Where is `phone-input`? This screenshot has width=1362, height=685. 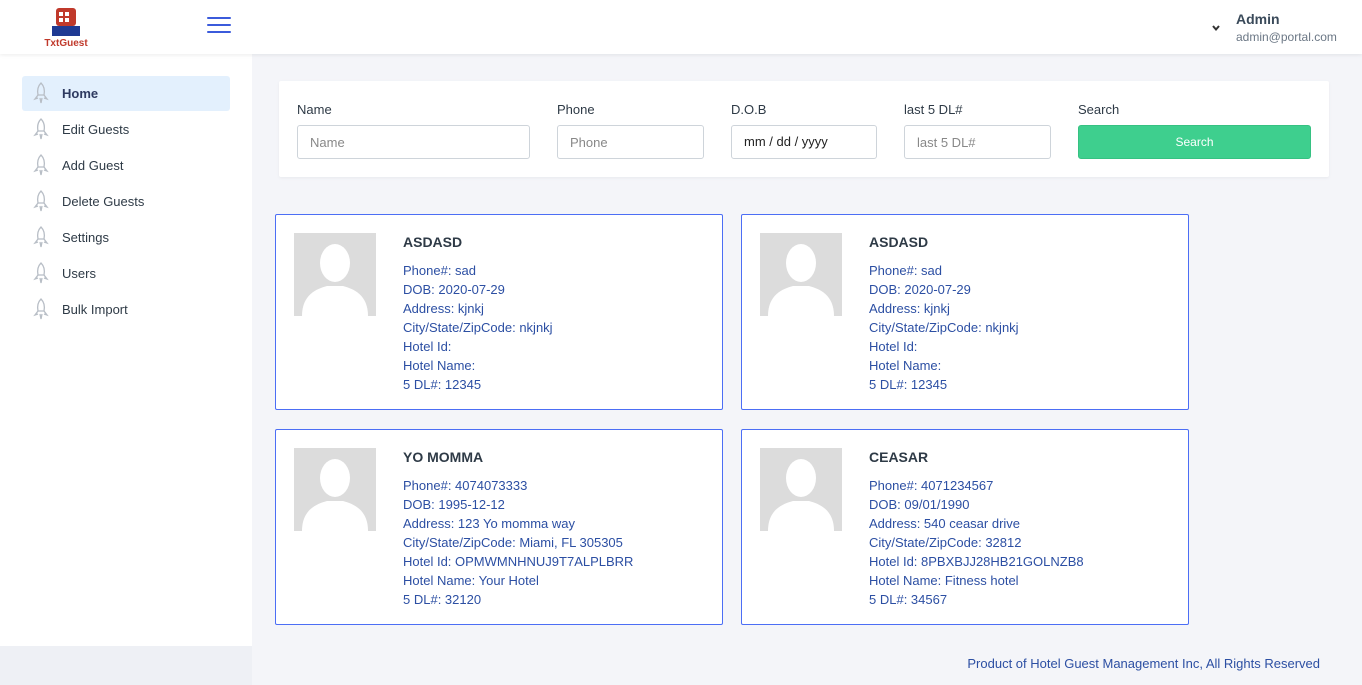 phone-input is located at coordinates (630, 142).